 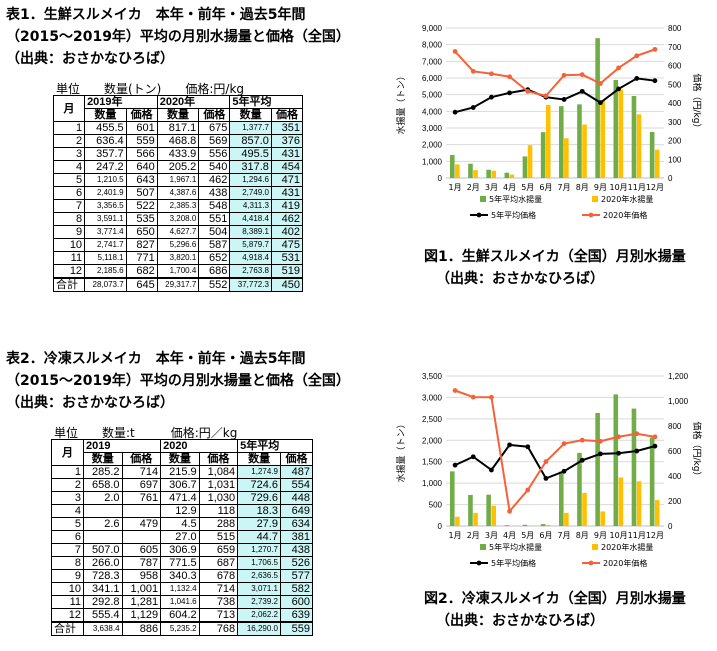 What do you see at coordinates (156, 15) in the screenshot?
I see `table1-title-line1: 表1．生鮮スルメイカ 本年・前年・過去5年間` at bounding box center [156, 15].